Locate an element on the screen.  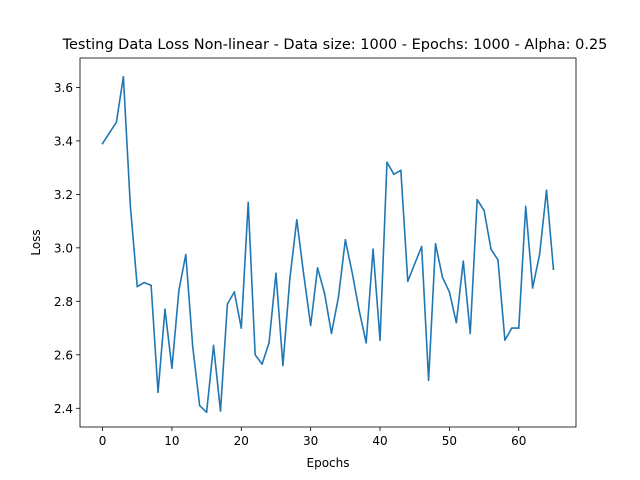
x-tick-label: 50 is located at coordinates (449, 441).